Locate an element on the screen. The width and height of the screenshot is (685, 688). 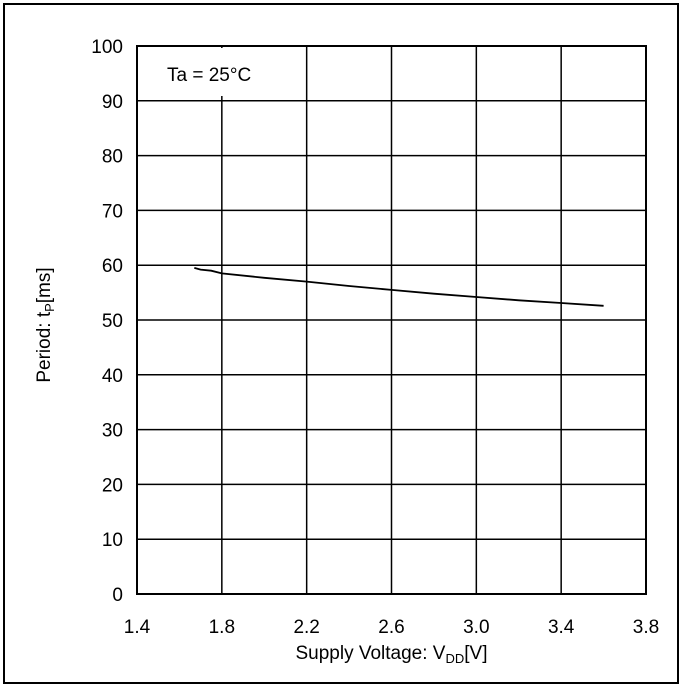
y-tick-label: 90 is located at coordinates (112, 102).